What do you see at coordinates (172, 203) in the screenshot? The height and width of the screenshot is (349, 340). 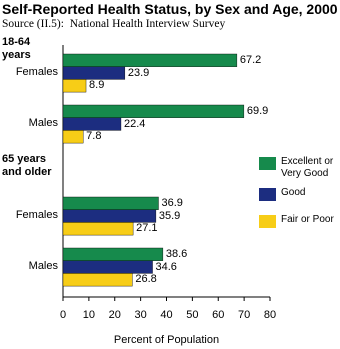 I see `data-label: 36.9` at bounding box center [172, 203].